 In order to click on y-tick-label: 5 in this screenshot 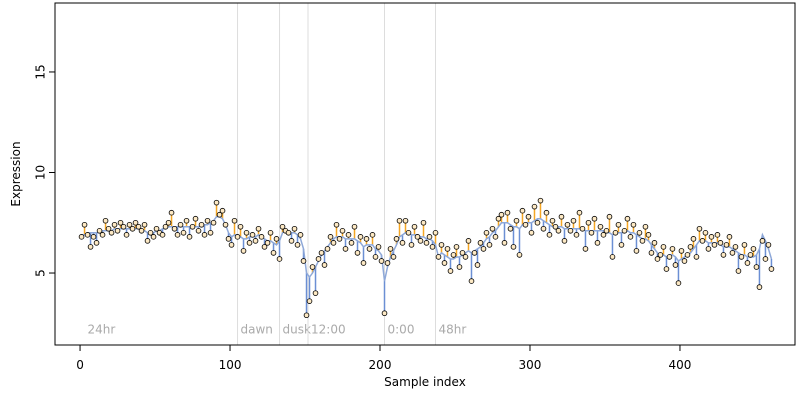, I will do `click(41, 273)`.